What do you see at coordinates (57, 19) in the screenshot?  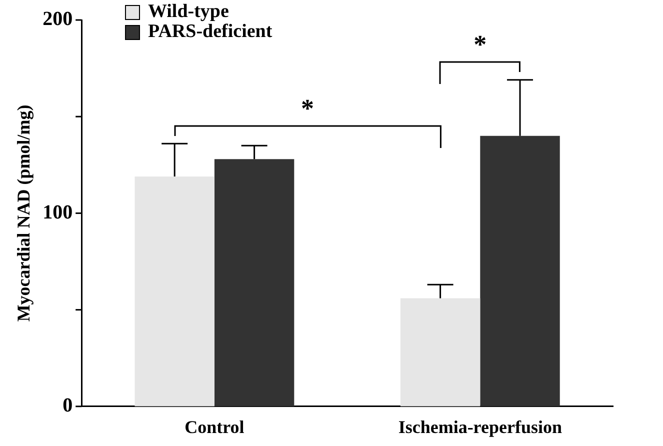 I see `y-tick-label: 200` at bounding box center [57, 19].